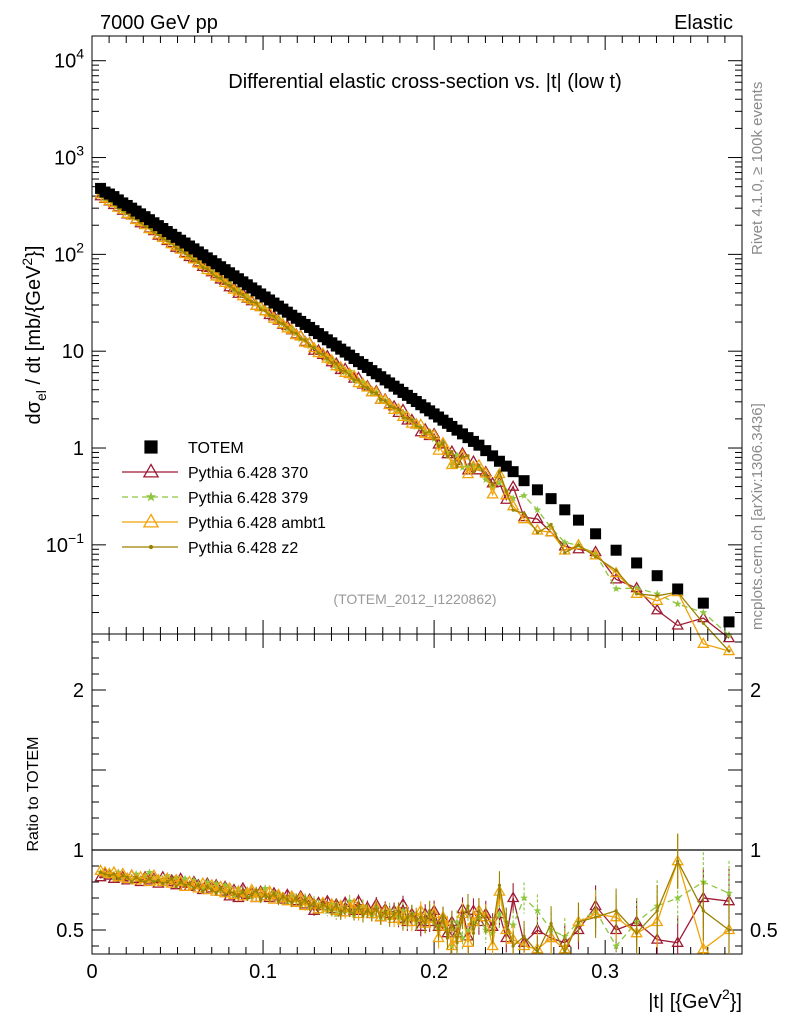 The image size is (786, 1024). I want to click on analysis-tag: (TOTEM_2012_I1220862), so click(414, 599).